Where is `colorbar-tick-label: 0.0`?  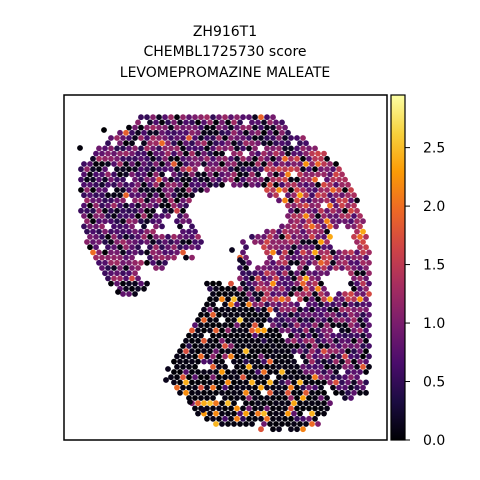 colorbar-tick-label: 0.0 is located at coordinates (434, 441).